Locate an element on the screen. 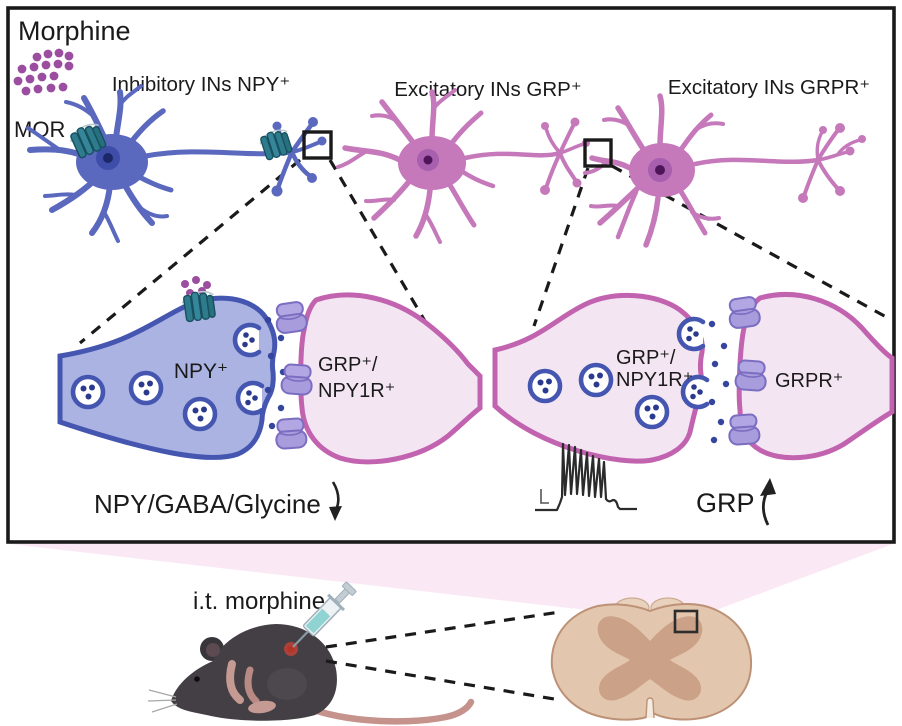  excitatory-grpr-neuron is located at coordinates (724, 170).